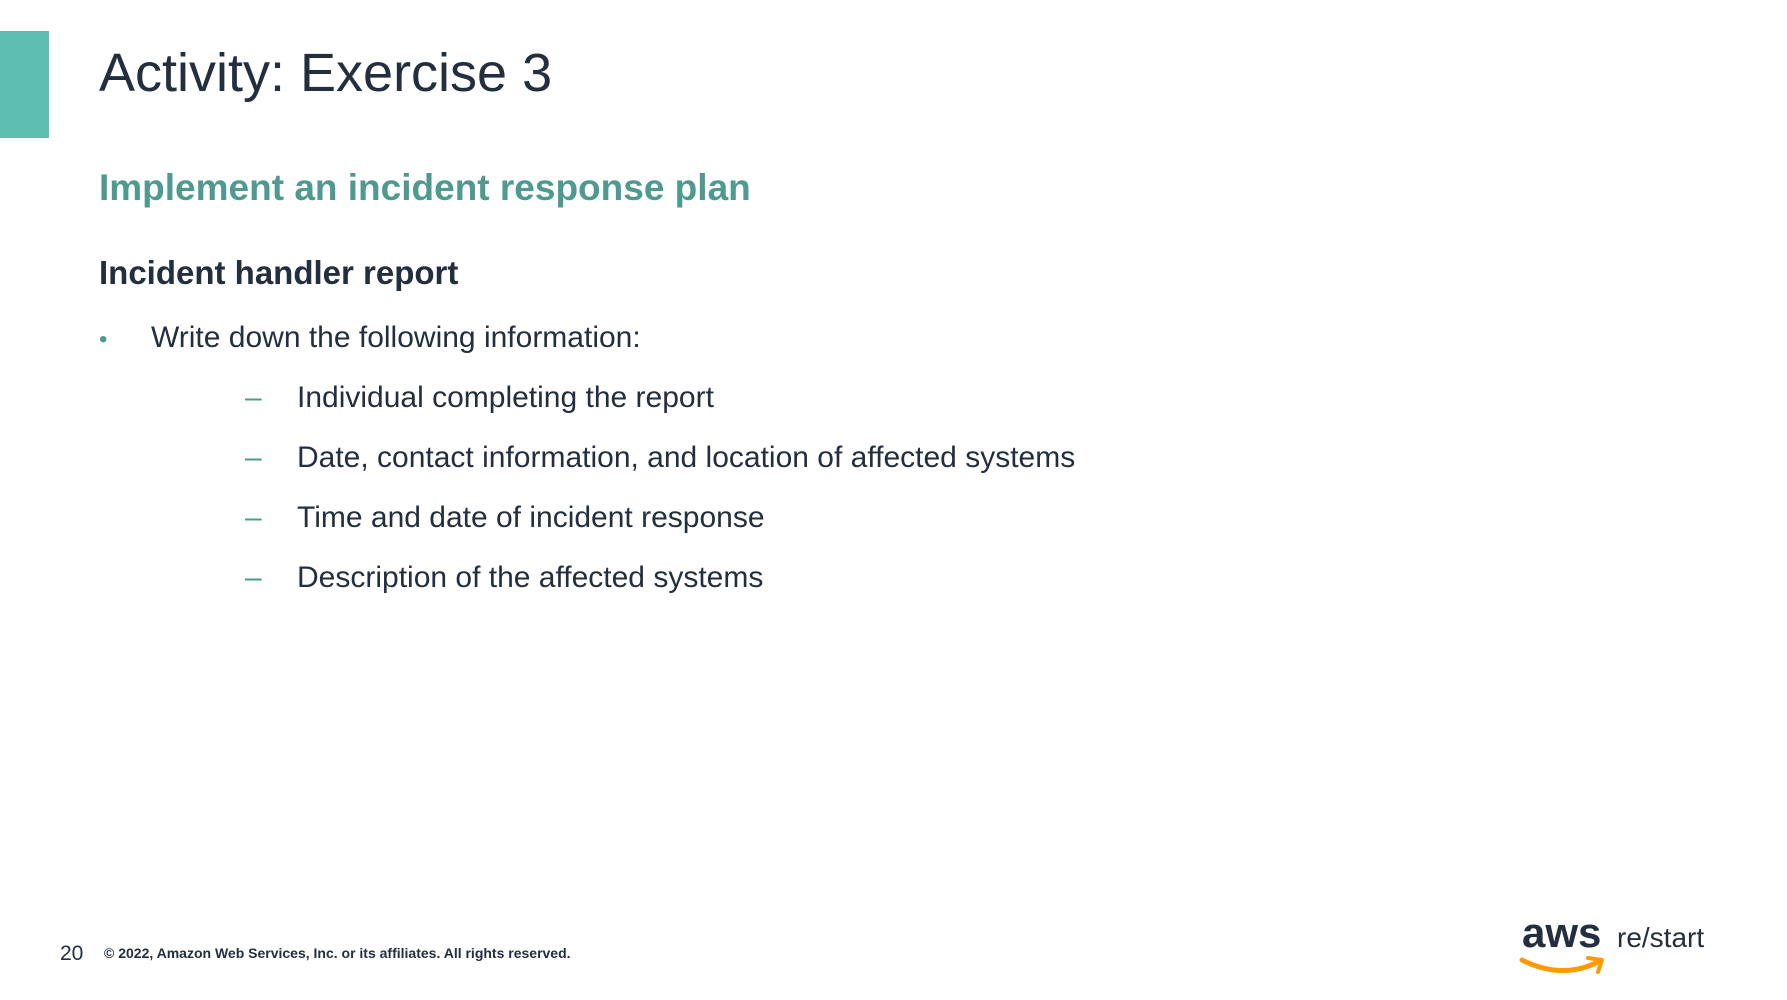 This screenshot has height=1000, width=1787. What do you see at coordinates (72, 953) in the screenshot?
I see `page-number: 20` at bounding box center [72, 953].